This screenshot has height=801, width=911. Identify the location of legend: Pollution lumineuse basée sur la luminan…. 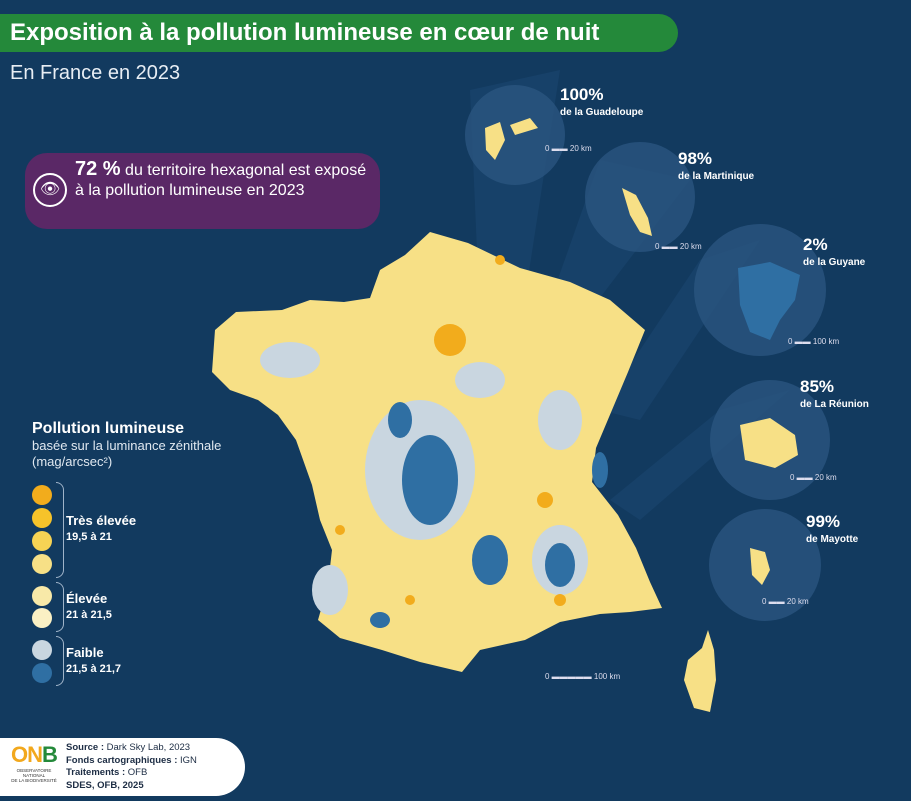
(162, 566).